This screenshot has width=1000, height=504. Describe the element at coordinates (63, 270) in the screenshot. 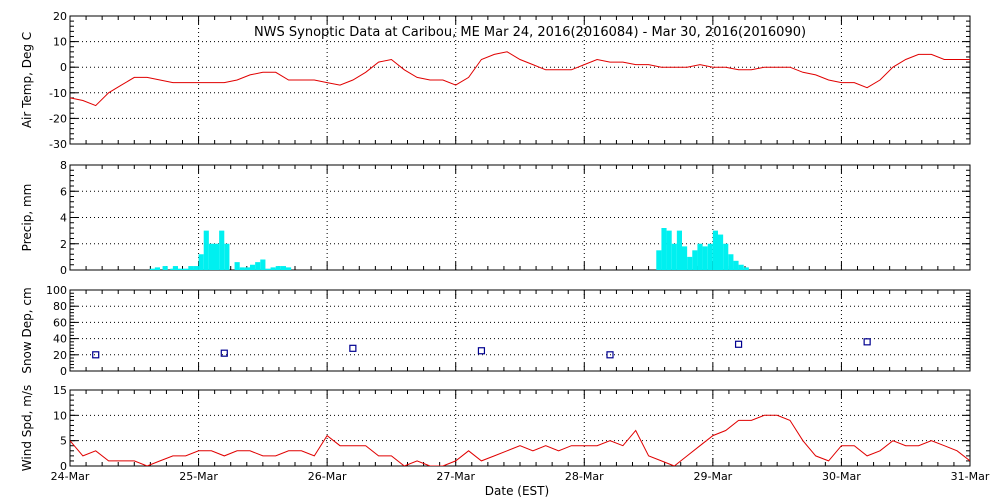

I see `precip-ytick-label: 0` at that location.